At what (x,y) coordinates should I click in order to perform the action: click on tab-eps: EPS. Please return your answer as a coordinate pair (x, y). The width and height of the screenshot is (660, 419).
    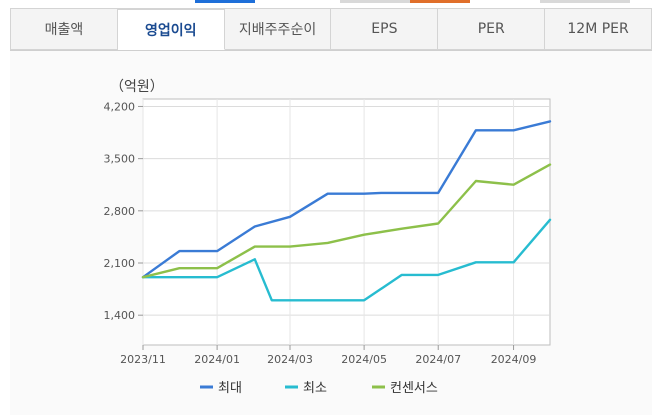
    Looking at the image, I should click on (385, 29).